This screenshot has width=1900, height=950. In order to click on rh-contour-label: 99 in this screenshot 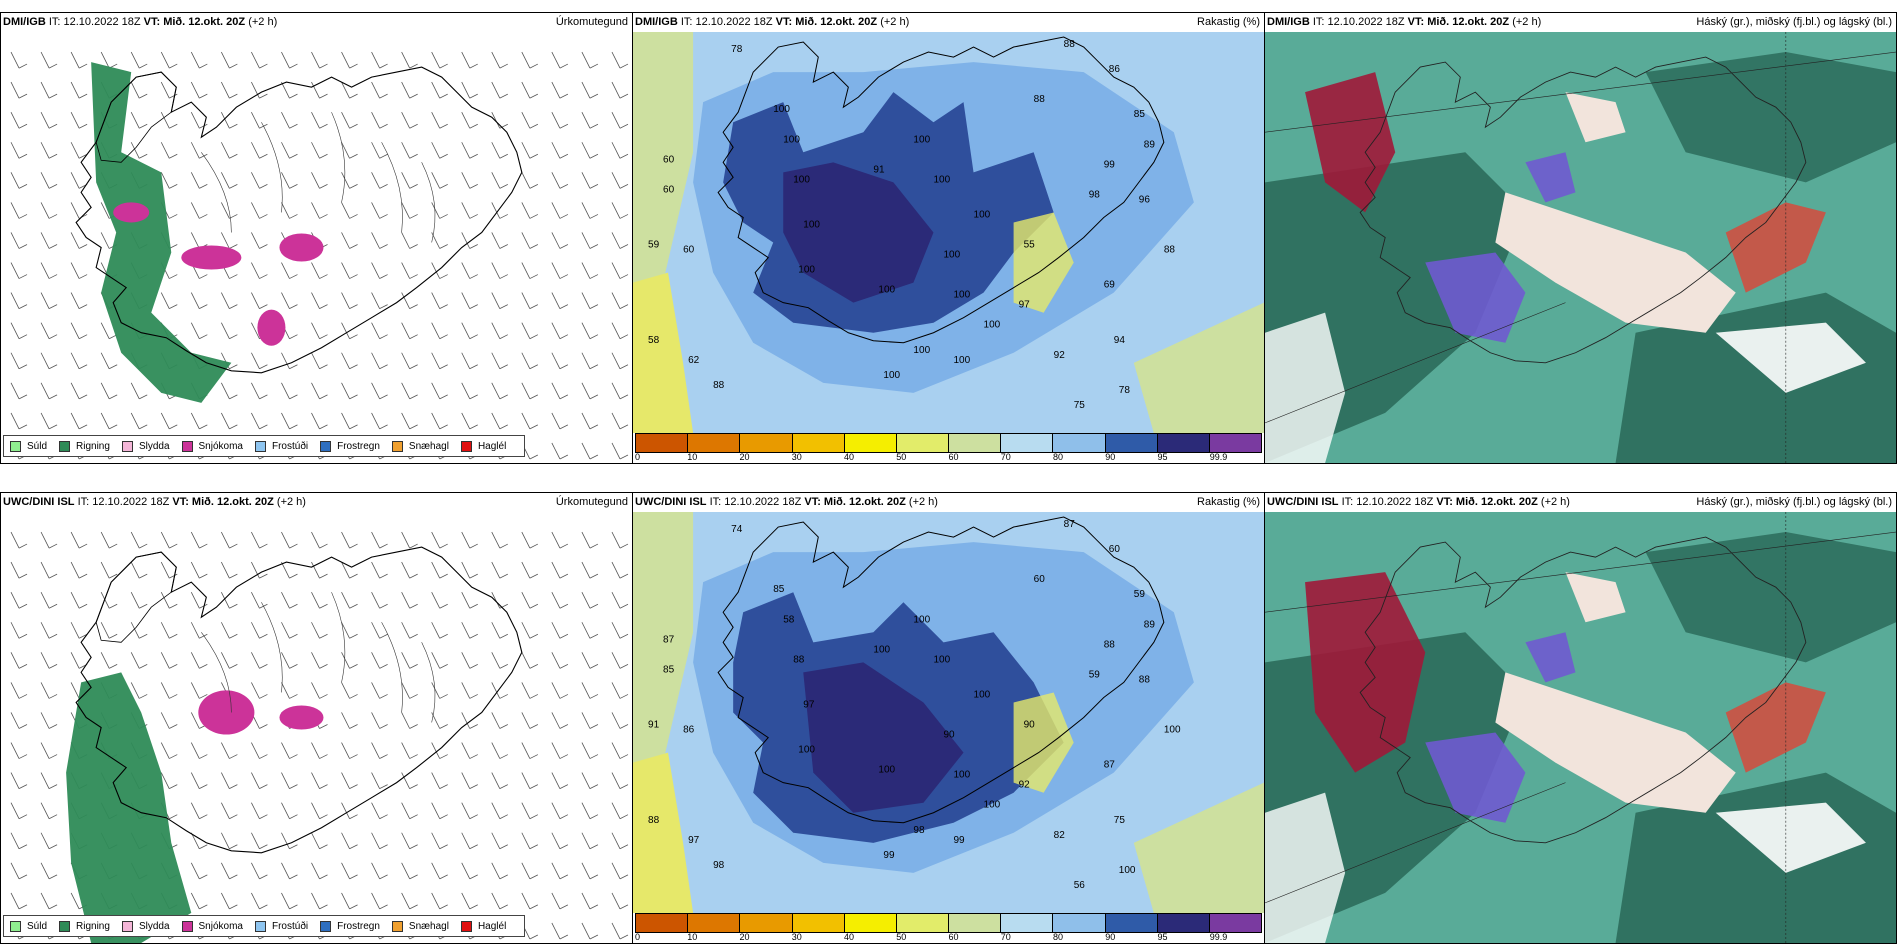, I will do `click(1110, 164)`.